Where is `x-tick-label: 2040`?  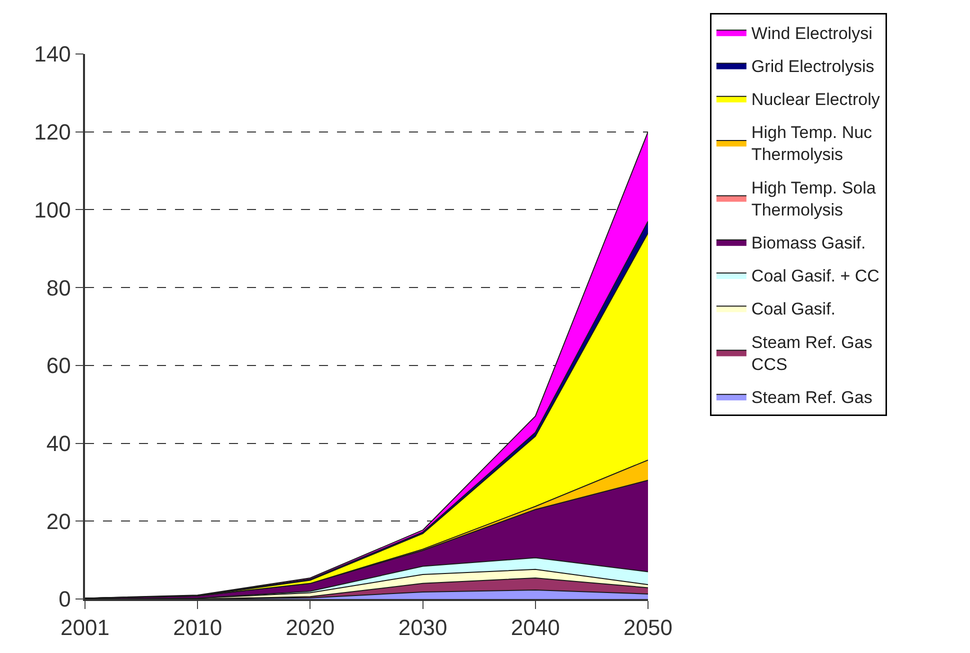
x-tick-label: 2040 is located at coordinates (535, 627).